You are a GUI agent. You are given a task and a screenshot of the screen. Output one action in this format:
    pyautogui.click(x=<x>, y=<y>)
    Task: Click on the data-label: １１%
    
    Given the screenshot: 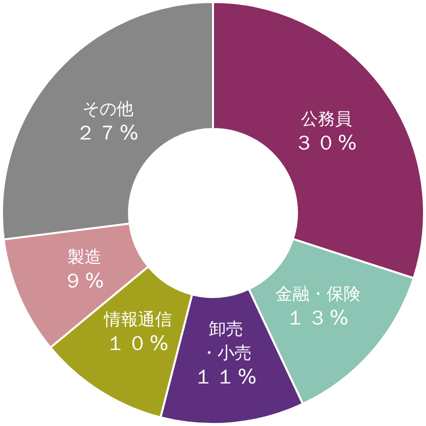 What is the action you would take?
    pyautogui.click(x=226, y=376)
    